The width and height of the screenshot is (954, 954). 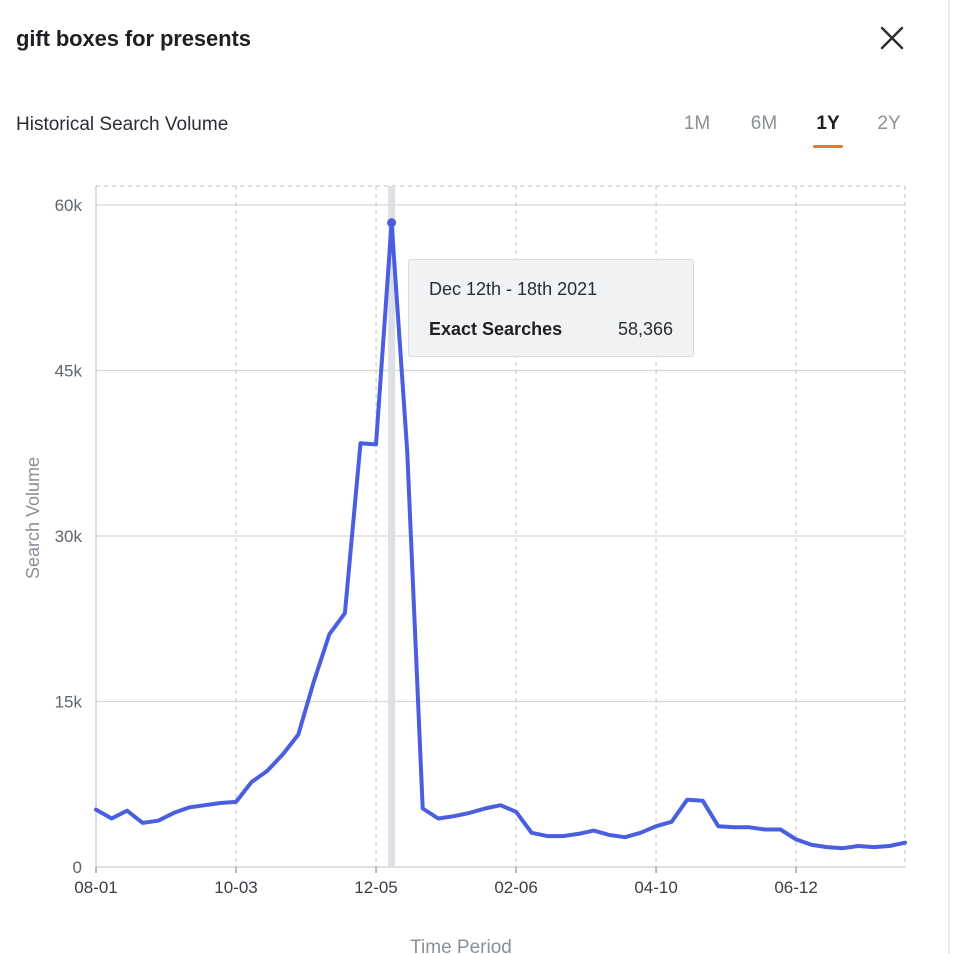 I want to click on panel-title: gift boxes for presents, so click(x=133, y=38).